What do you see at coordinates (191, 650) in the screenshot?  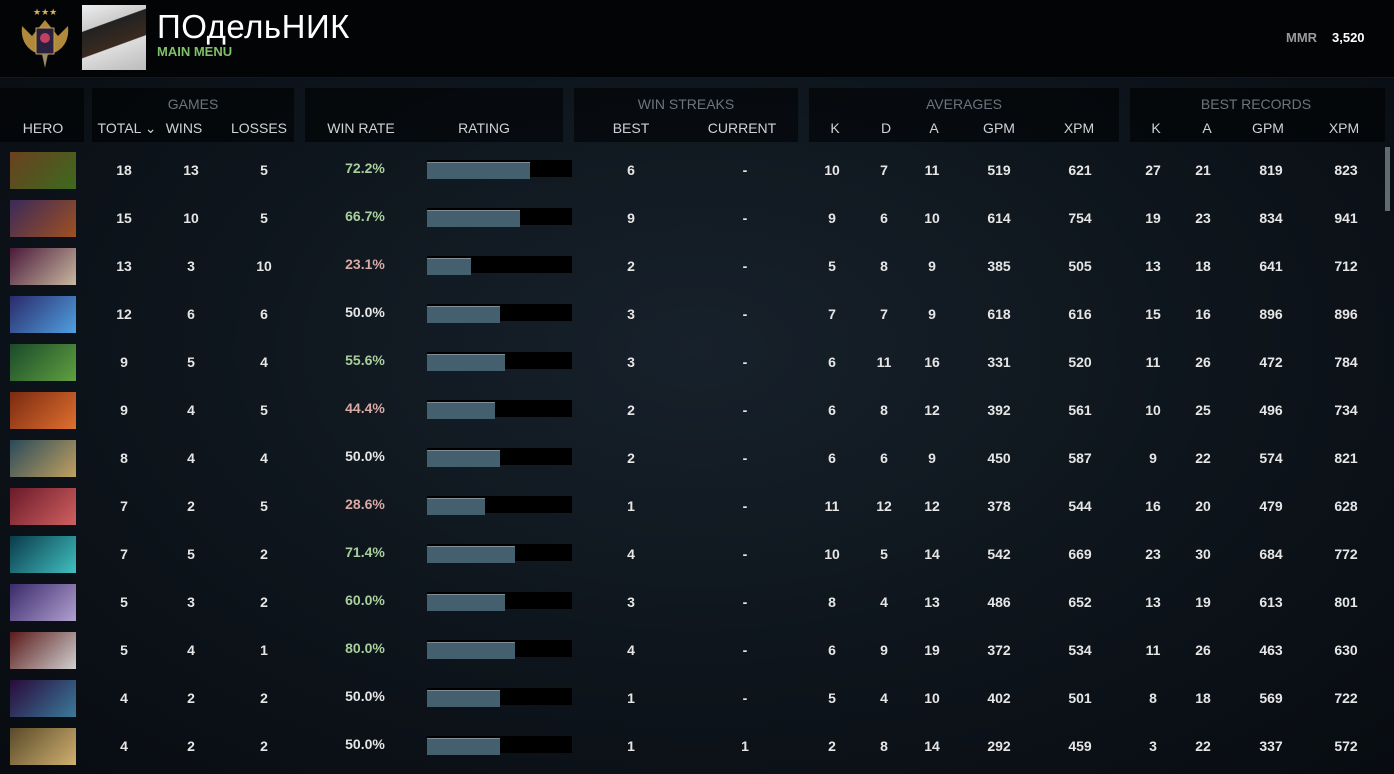 I see `cell-wins: 4` at bounding box center [191, 650].